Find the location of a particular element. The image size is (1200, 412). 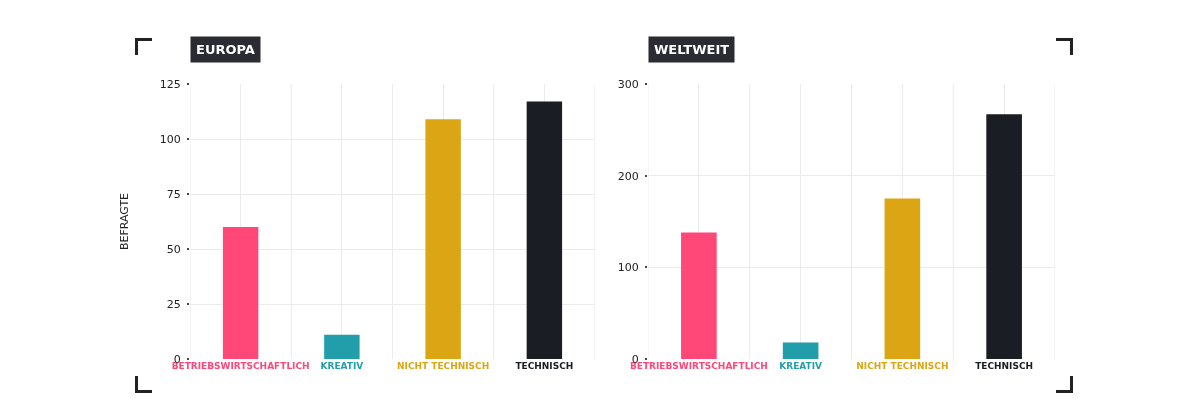

y-tick-label: 75 is located at coordinates (173, 194).